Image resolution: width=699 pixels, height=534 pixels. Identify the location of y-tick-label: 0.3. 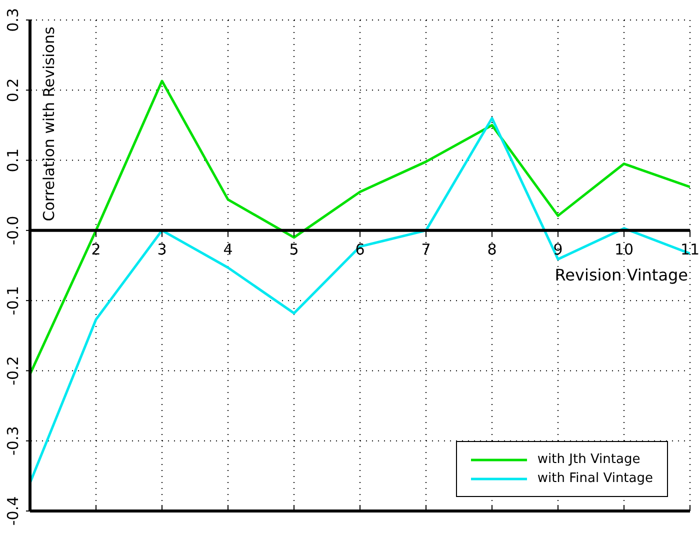
(13, 20).